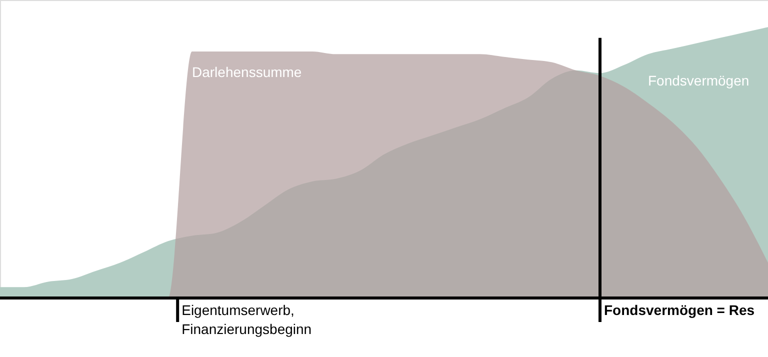 The height and width of the screenshot is (357, 768). I want to click on text: Eigentumserwerb, Finanzierungsbeginn, so click(247, 319).